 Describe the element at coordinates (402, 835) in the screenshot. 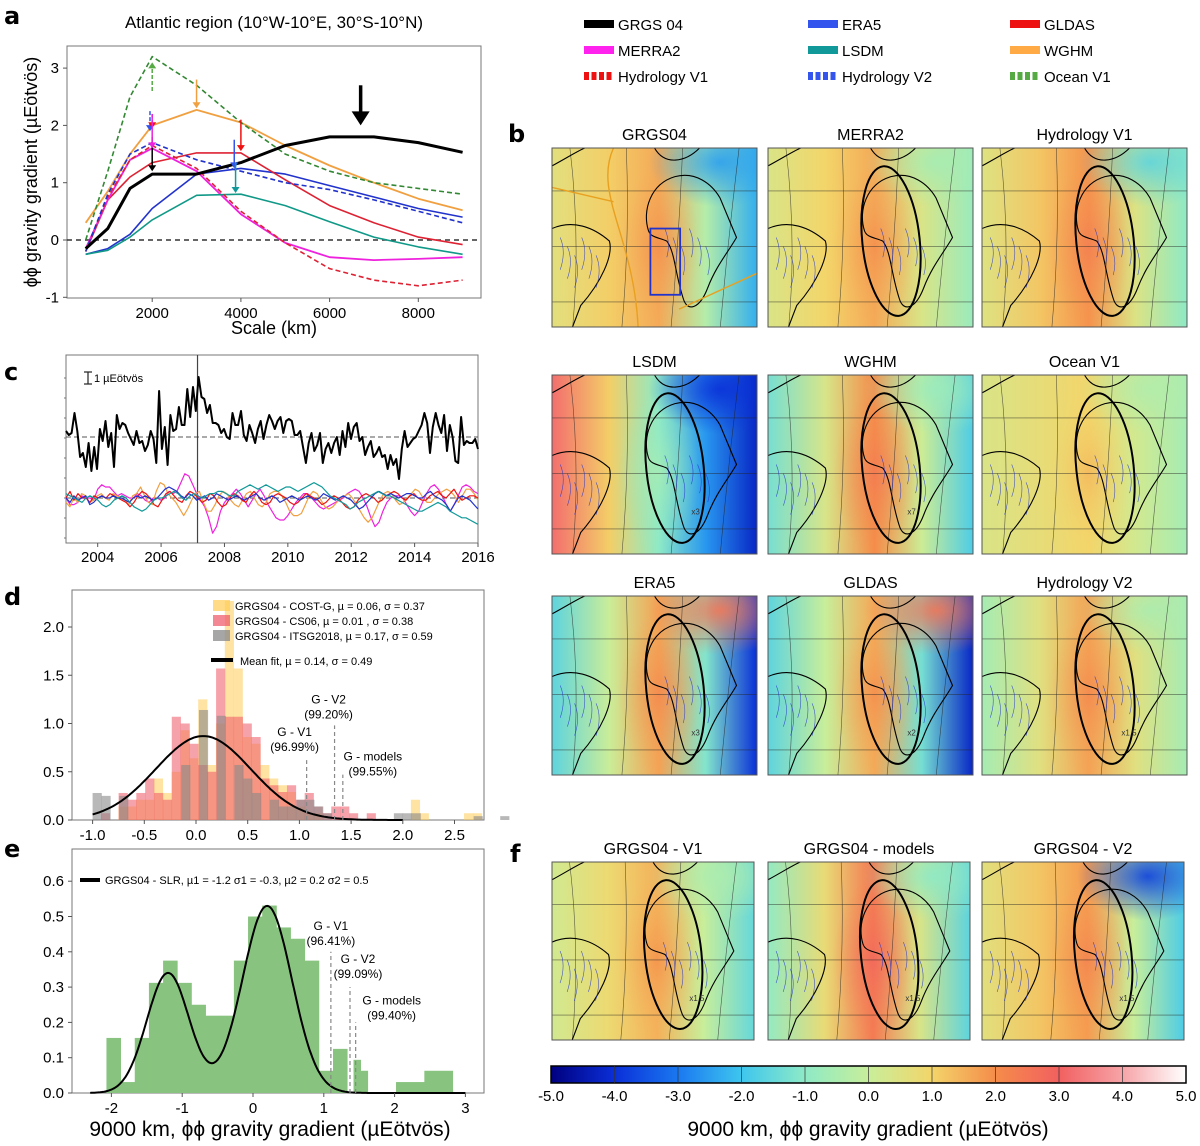

I see `x-tick-label: 2.0` at that location.